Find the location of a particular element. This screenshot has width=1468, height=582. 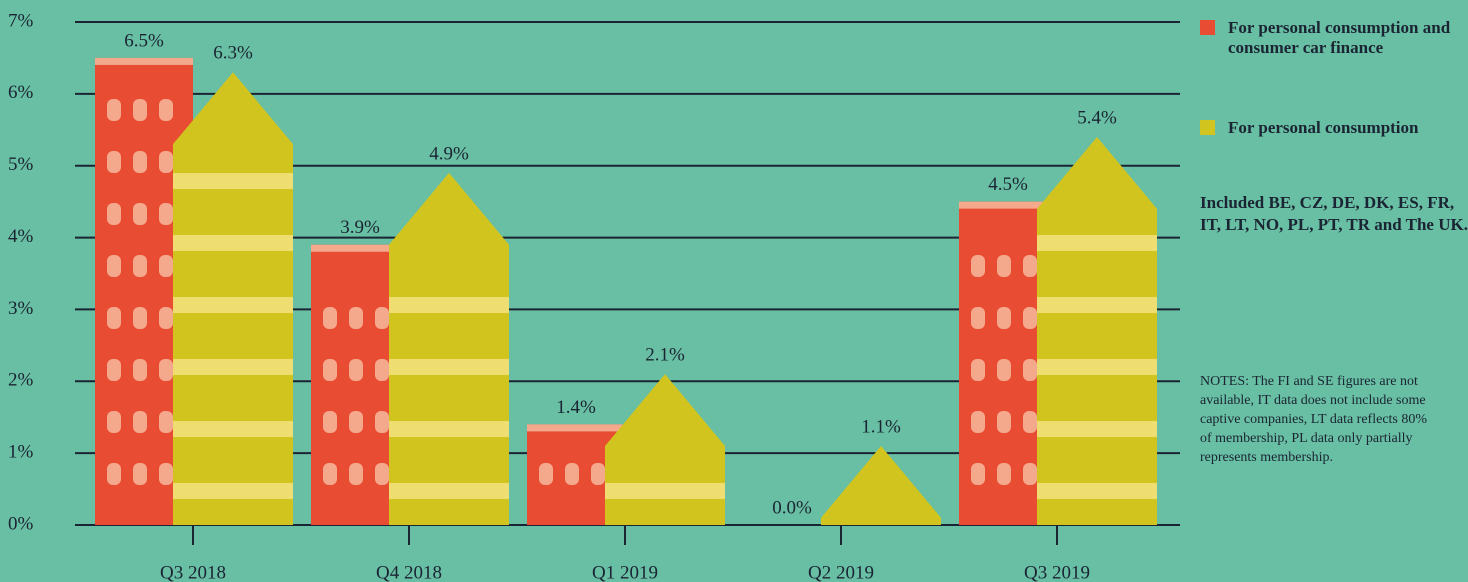

x-tick-label: Q3 2018 is located at coordinates (193, 572).